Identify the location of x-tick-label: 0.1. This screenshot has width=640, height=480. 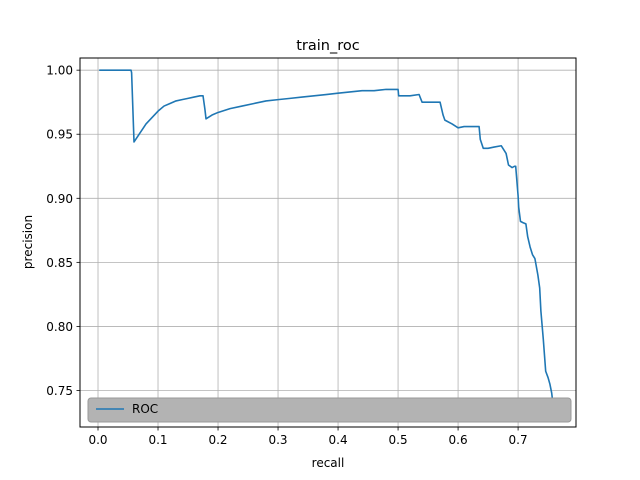
(157, 440).